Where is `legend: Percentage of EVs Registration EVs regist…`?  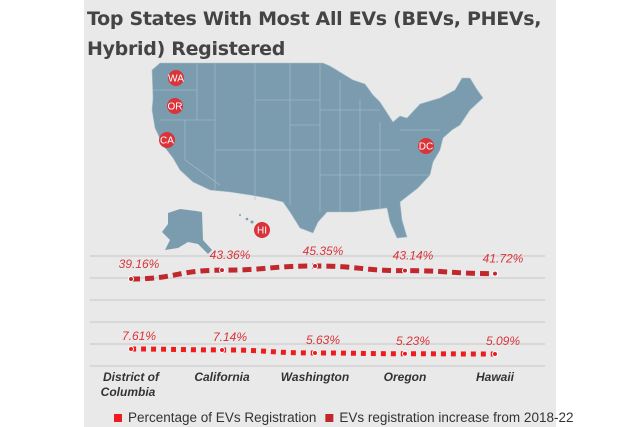
legend: Percentage of EVs Registration EVs regist… is located at coordinates (343, 417).